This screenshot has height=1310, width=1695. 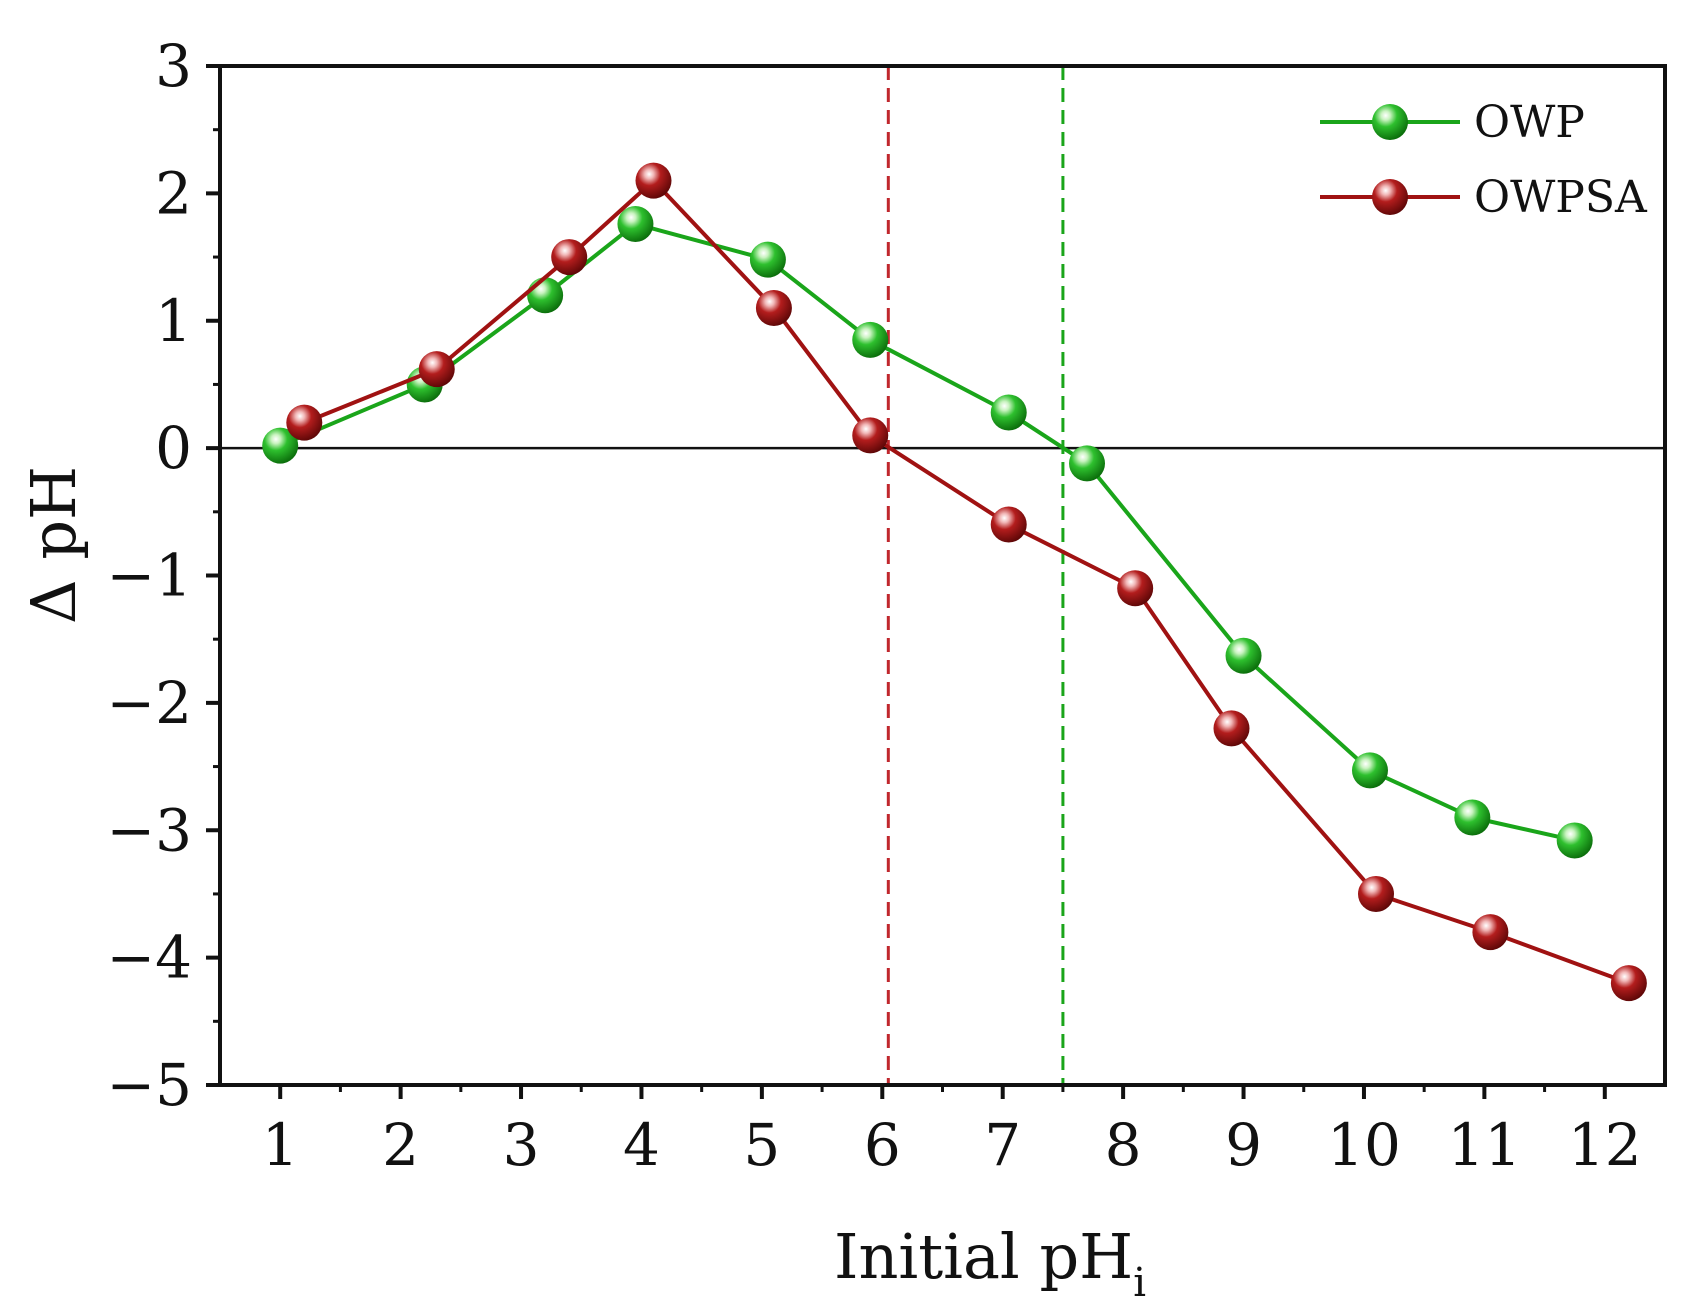 I want to click on y-tick-label: −4, so click(x=150, y=958).